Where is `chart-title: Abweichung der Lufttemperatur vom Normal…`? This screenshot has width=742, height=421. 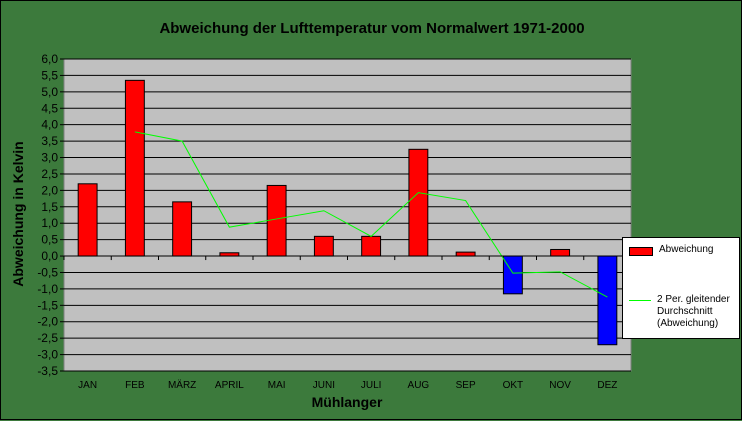 chart-title: Abweichung der Lufttemperatur vom Normal… is located at coordinates (371, 28).